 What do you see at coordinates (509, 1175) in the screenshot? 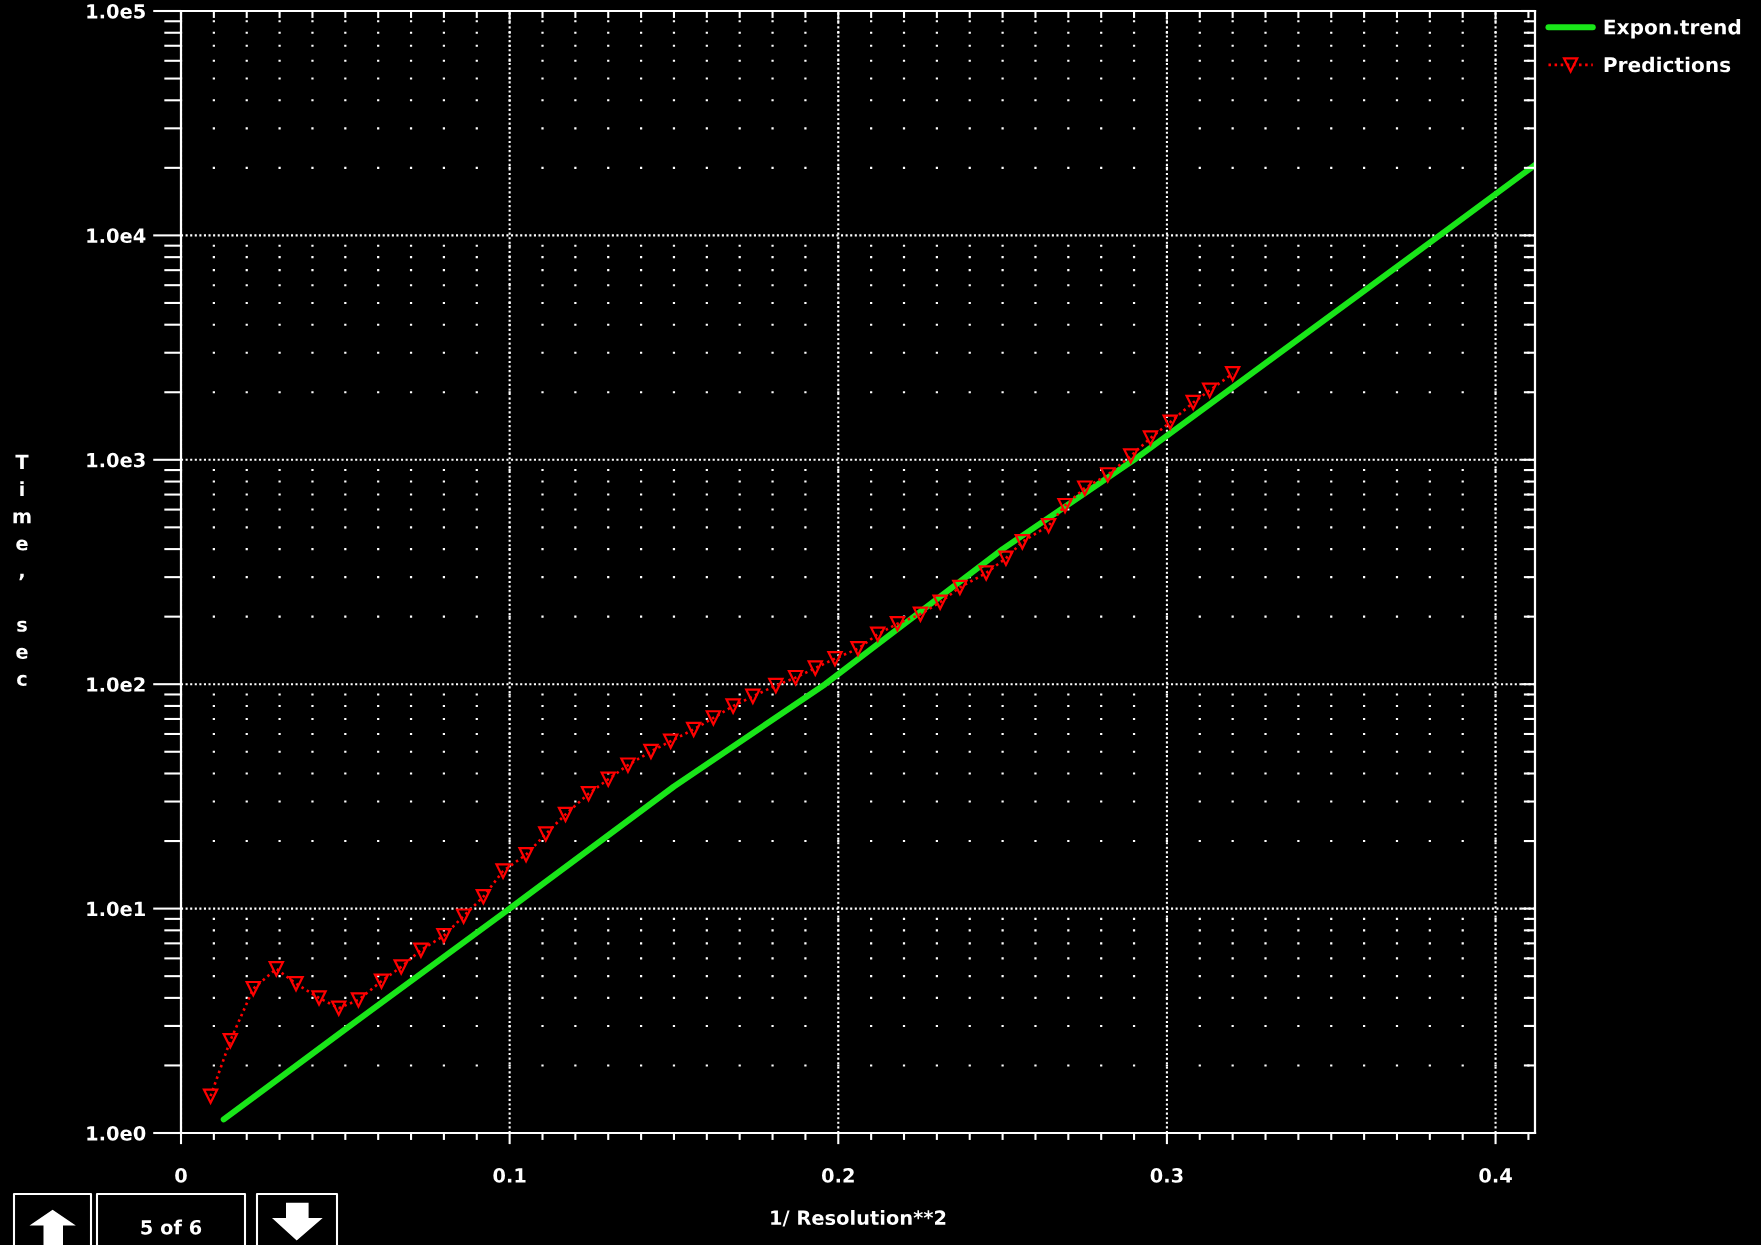
I see `x-tick-label: 0.1` at bounding box center [509, 1175].